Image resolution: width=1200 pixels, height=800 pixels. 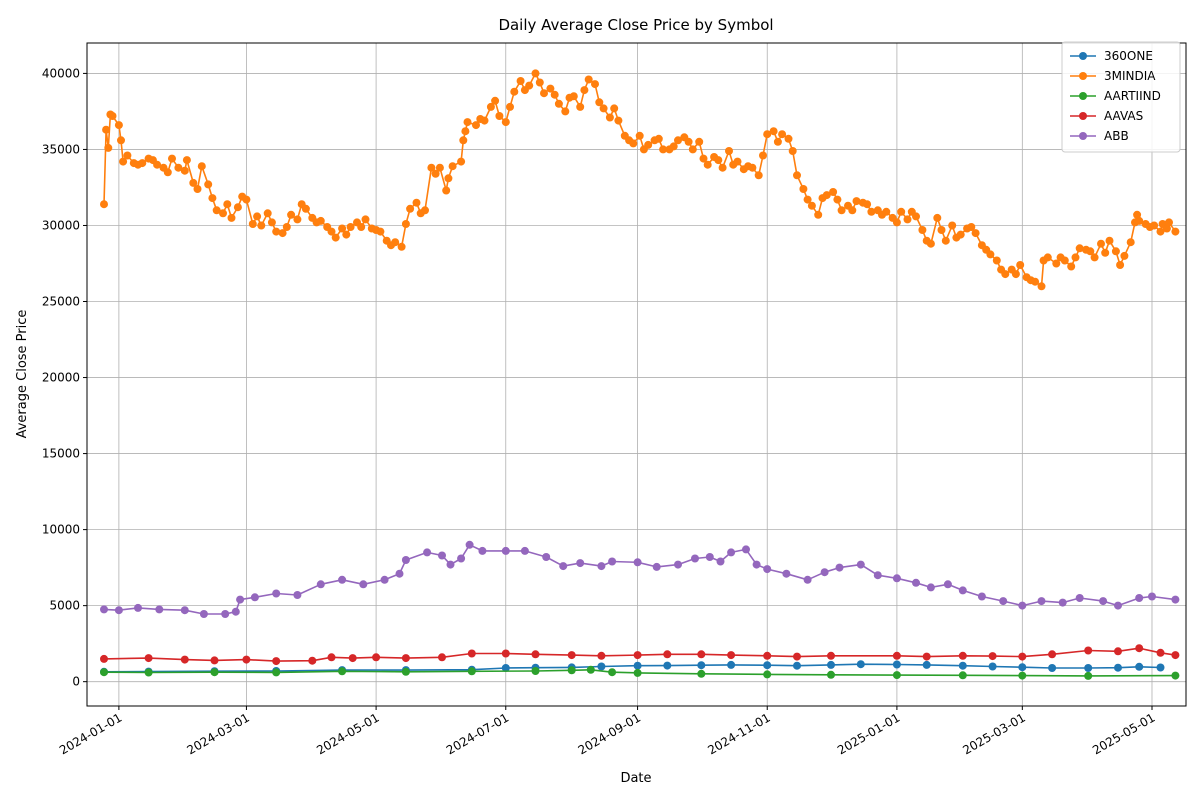 I want to click on legend-label: 3MINDIA, so click(x=1130, y=76).